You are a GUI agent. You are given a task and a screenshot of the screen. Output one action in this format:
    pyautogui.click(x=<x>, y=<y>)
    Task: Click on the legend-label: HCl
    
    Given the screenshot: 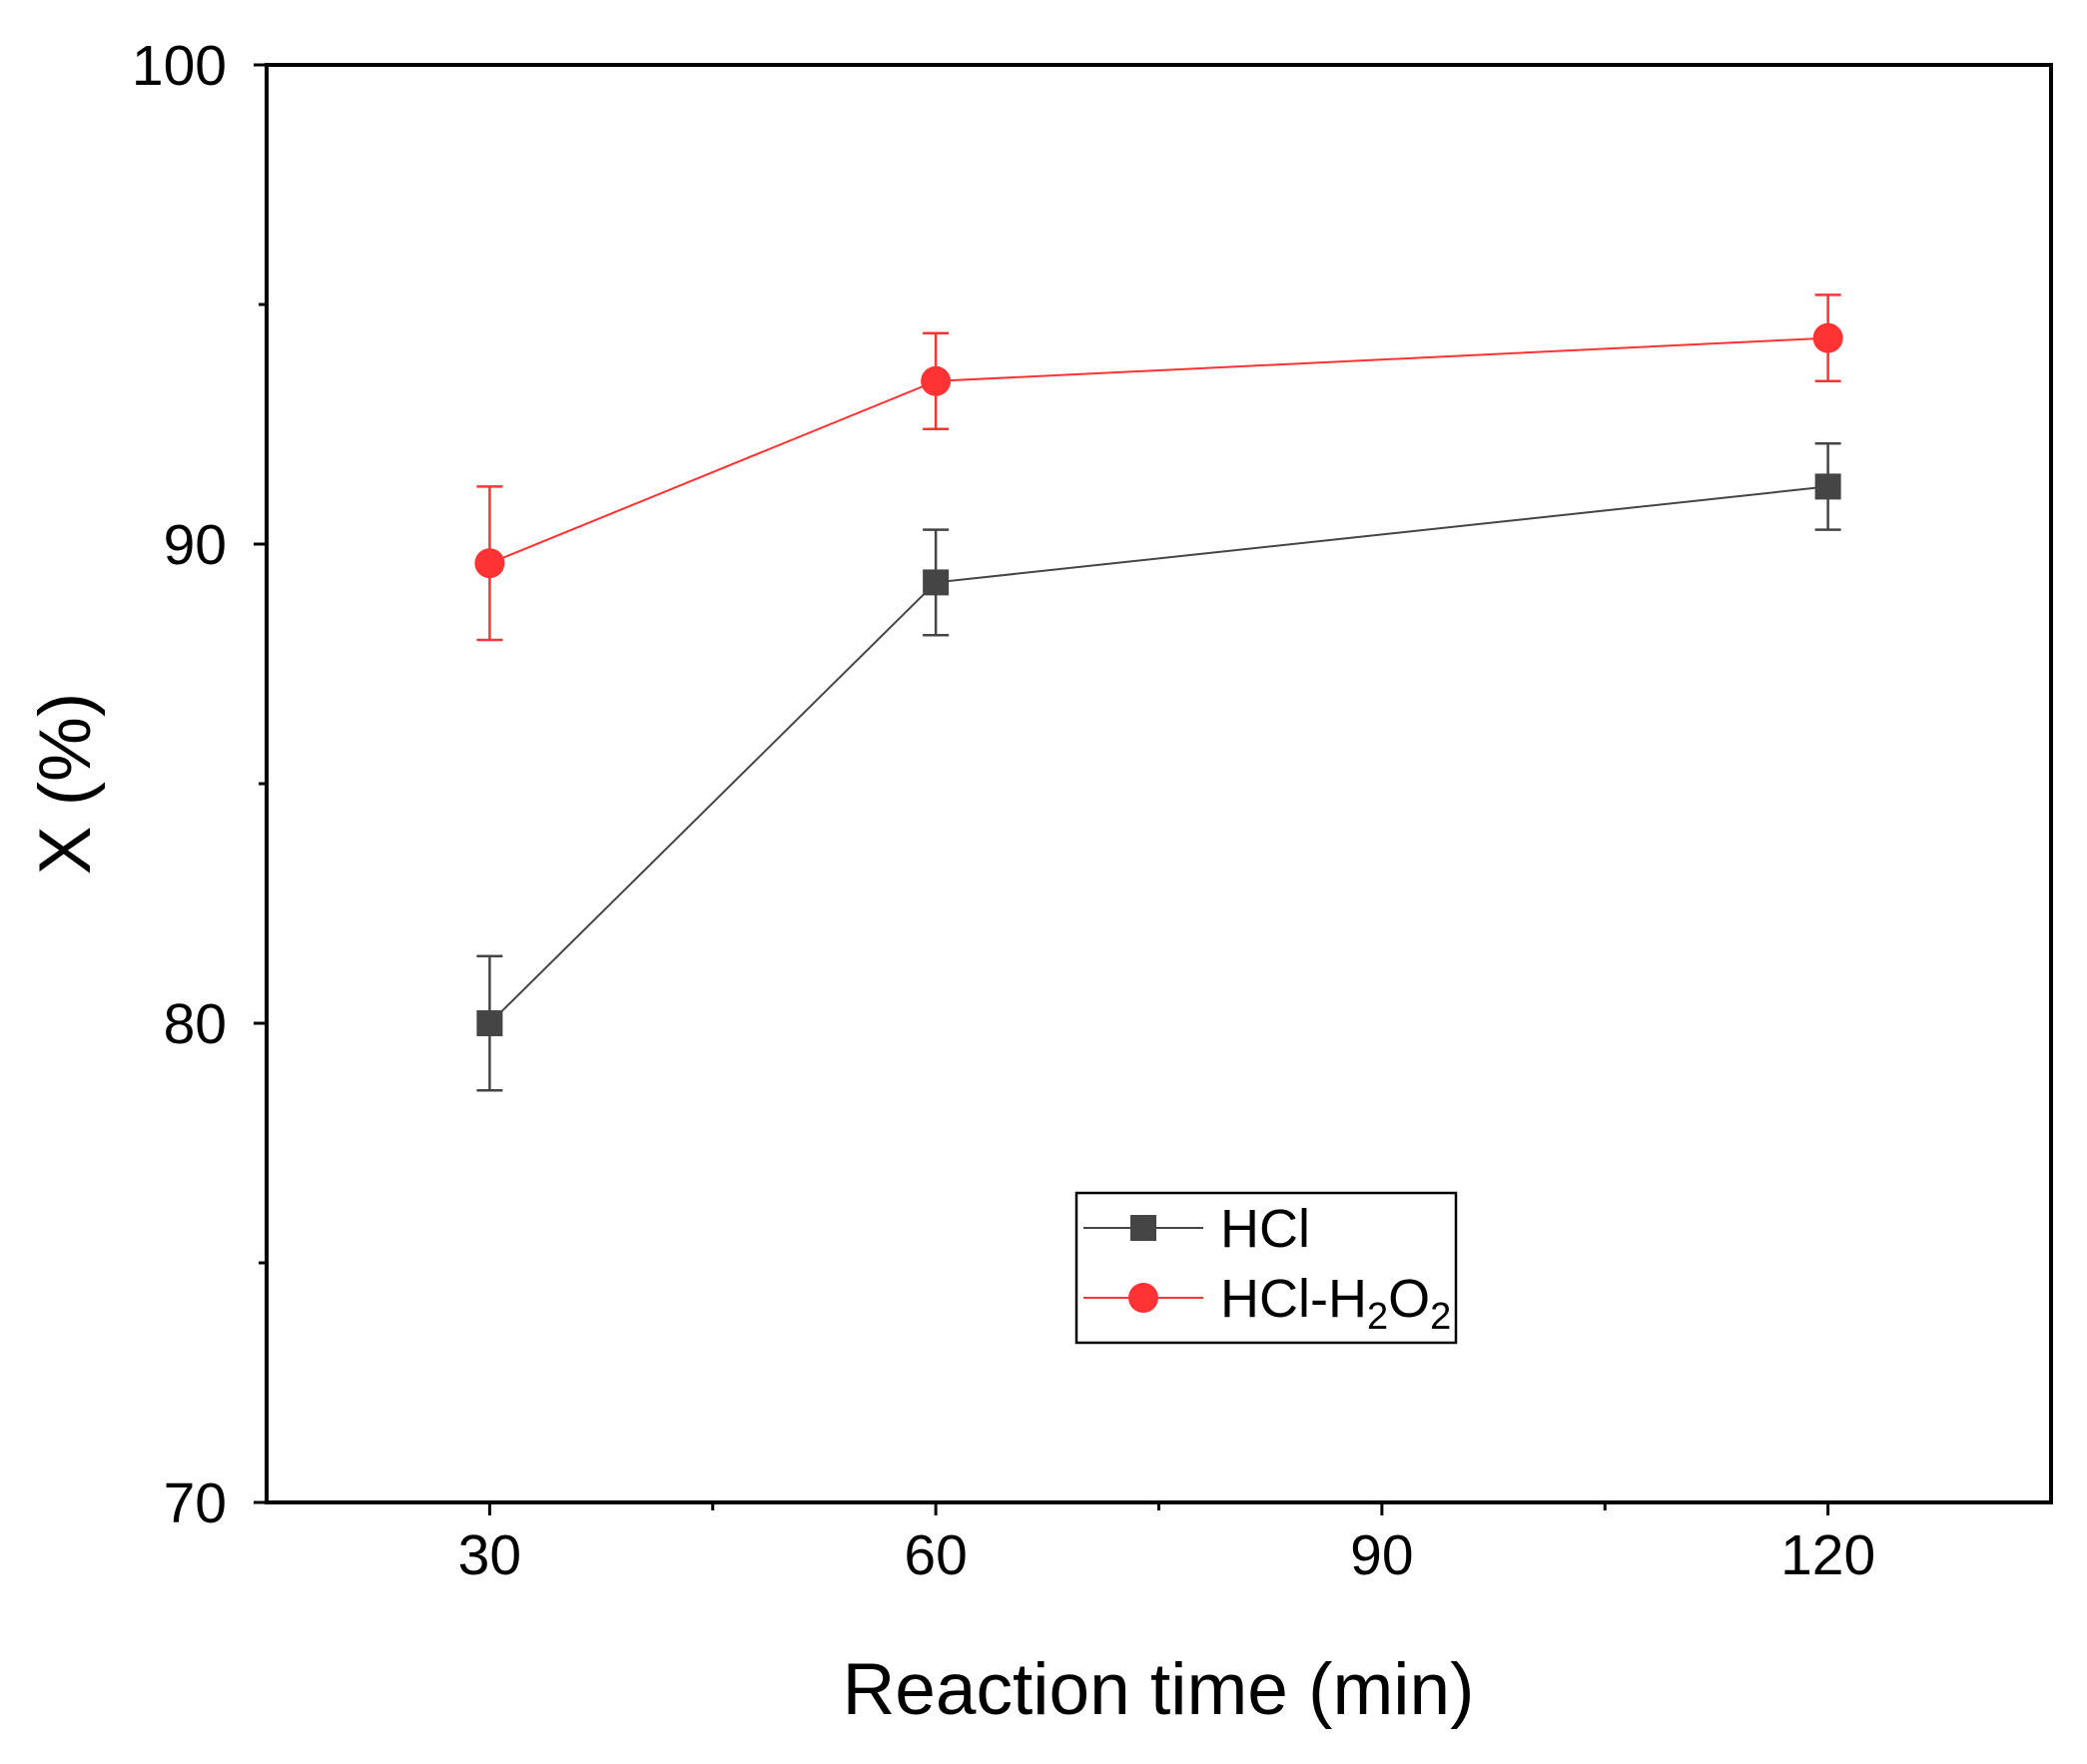 What is the action you would take?
    pyautogui.click(x=1265, y=1229)
    